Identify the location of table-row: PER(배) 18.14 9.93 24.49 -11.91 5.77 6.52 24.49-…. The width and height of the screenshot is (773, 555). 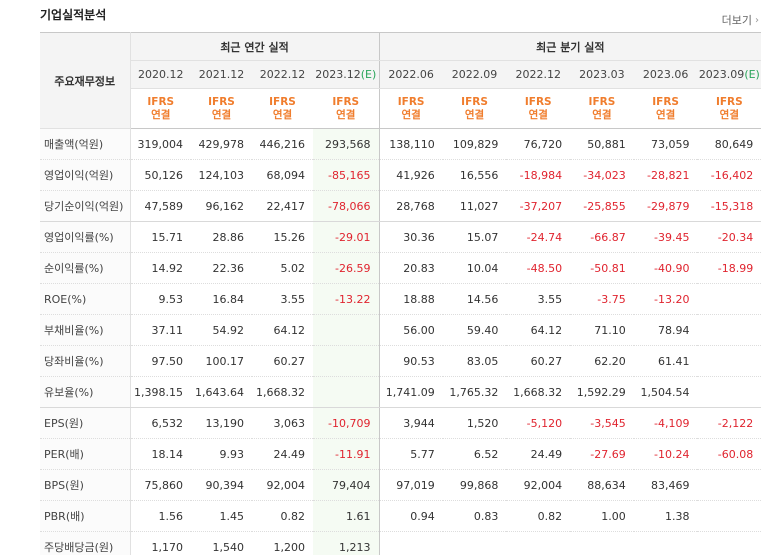
(401, 454).